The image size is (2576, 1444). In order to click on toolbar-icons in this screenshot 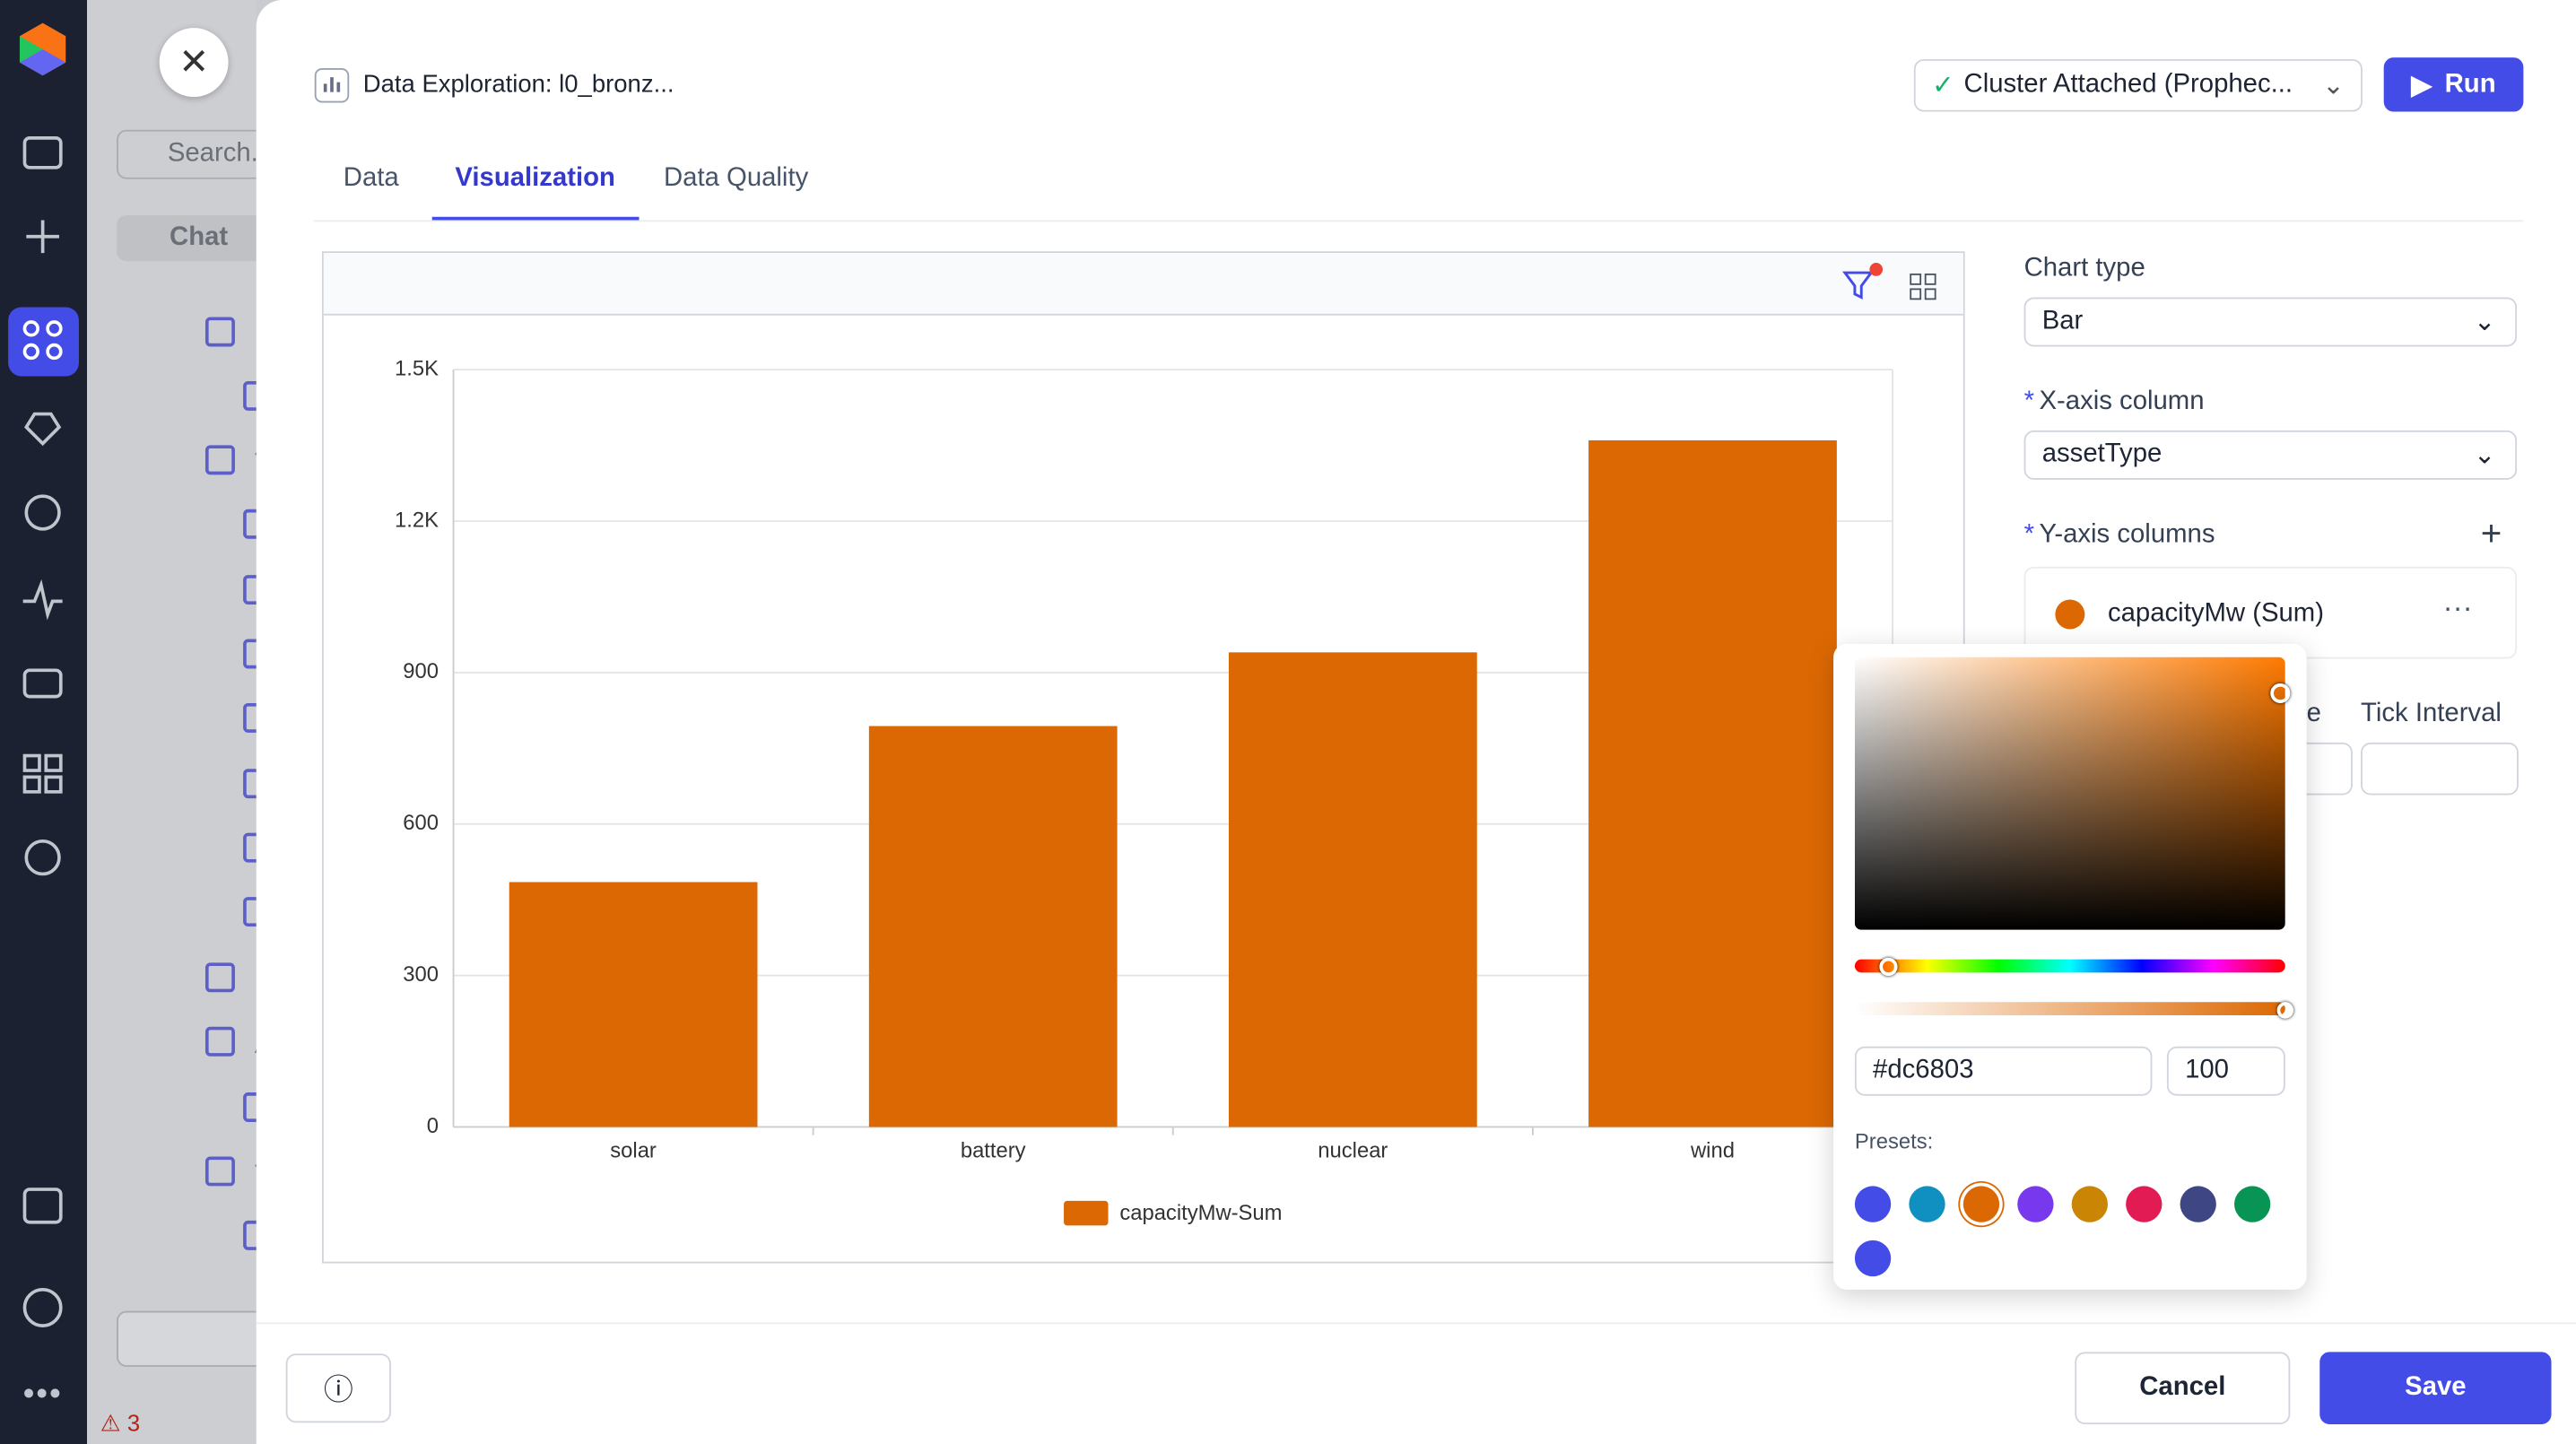, I will do `click(1888, 284)`.